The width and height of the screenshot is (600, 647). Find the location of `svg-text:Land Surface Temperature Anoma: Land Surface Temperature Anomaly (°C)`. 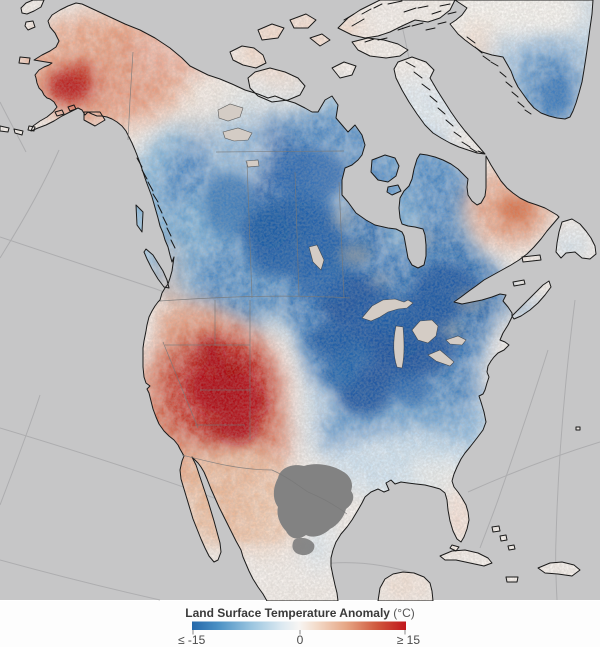

svg-text:Land Surface Temperature Anoma: Land Surface Temperature Anomaly (°C) is located at coordinates (300, 613).